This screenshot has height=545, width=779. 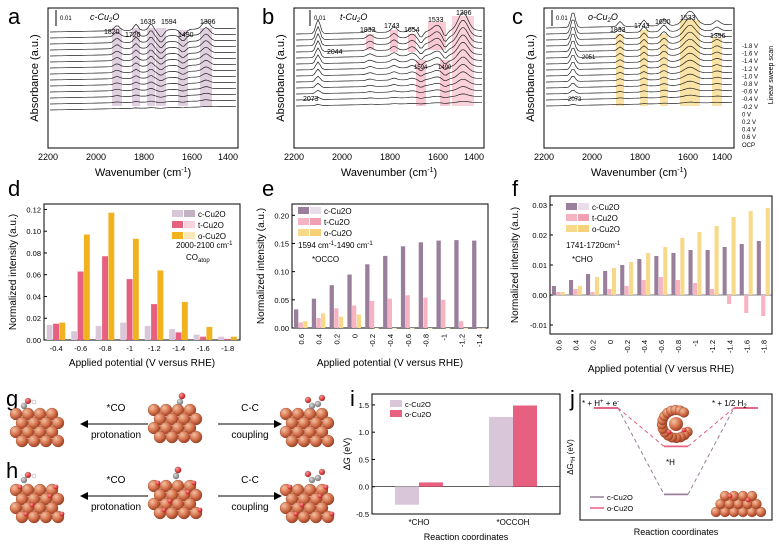 I want to click on x-tick-label: *OCCOH, so click(x=513, y=522).